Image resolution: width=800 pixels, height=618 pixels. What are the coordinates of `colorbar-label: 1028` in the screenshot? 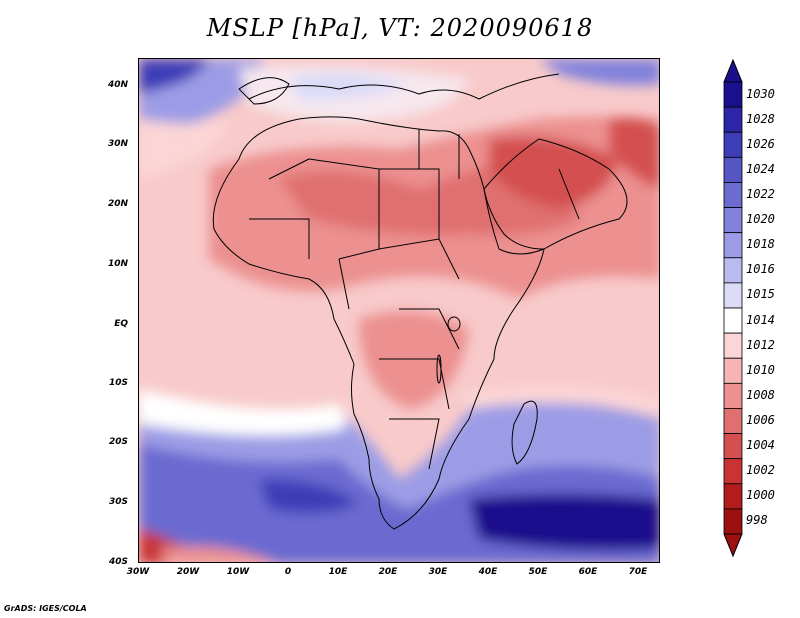 It's located at (760, 118).